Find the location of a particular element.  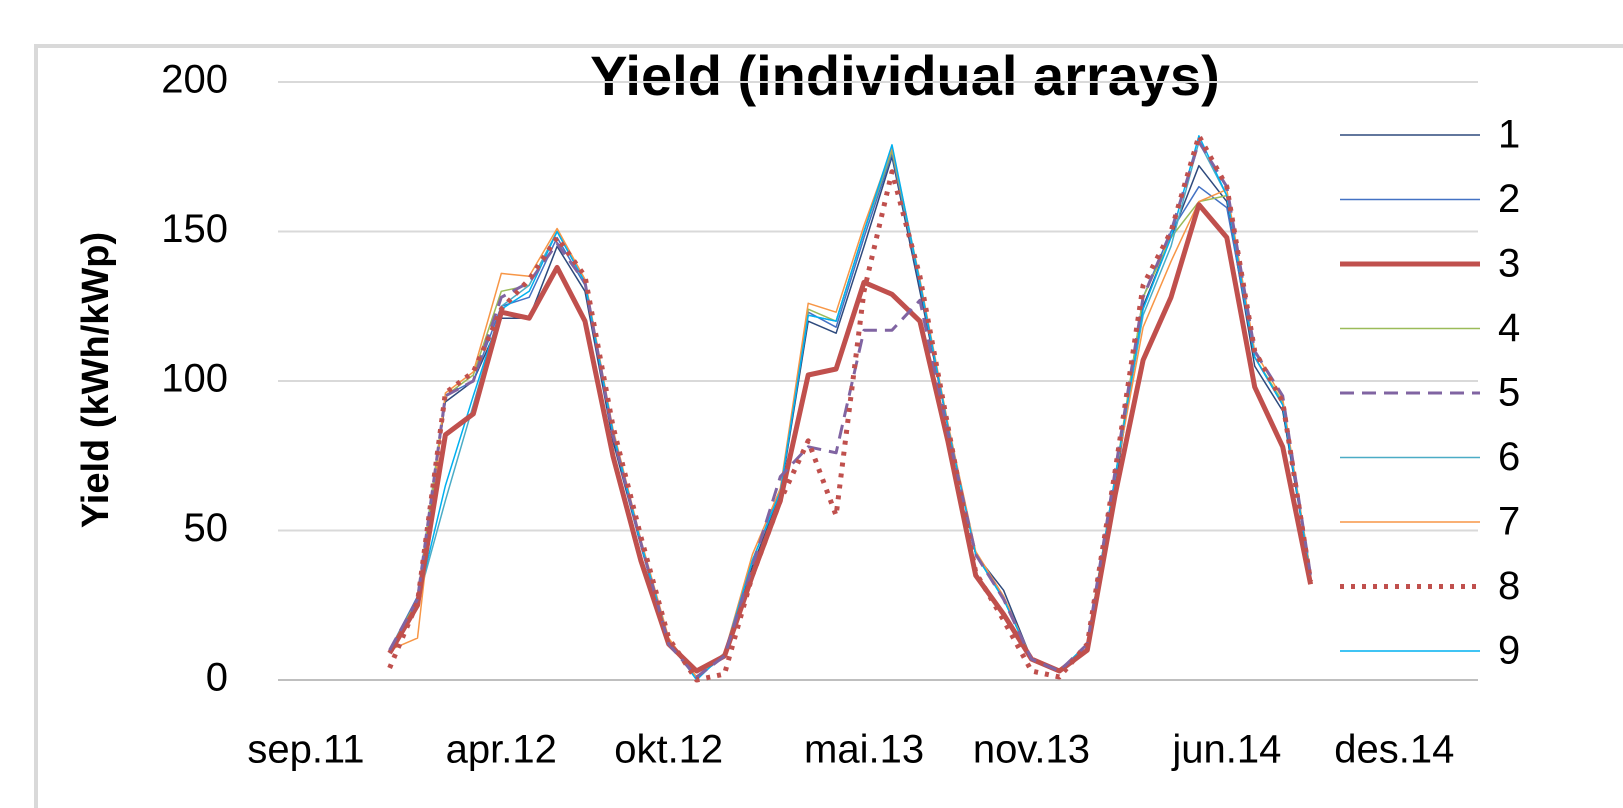

y-tick-label: 50 is located at coordinates (206, 528).